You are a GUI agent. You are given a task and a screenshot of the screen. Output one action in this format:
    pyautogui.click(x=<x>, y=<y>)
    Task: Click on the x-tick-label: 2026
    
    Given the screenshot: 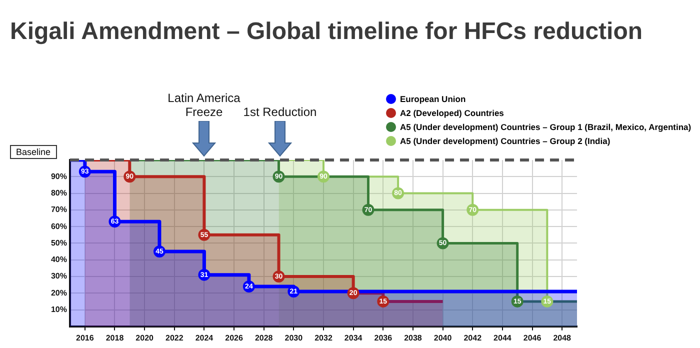 What is the action you would take?
    pyautogui.click(x=234, y=337)
    